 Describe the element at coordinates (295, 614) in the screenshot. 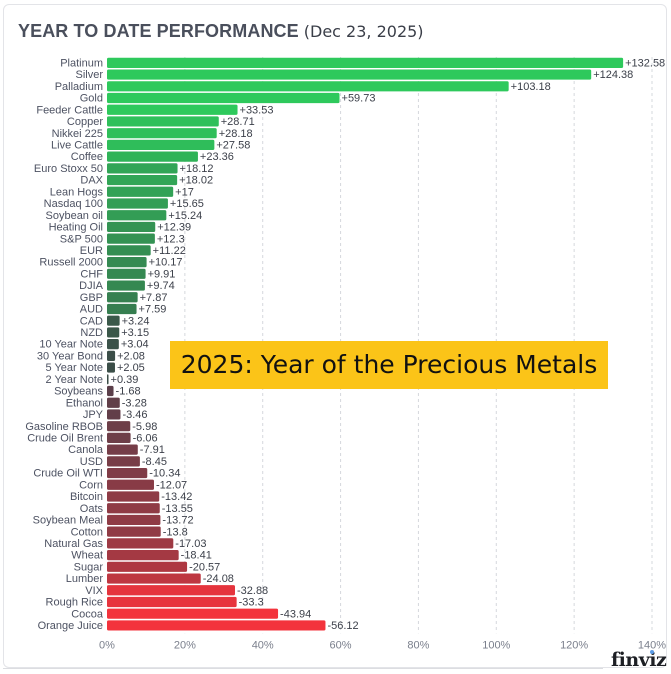

I see `value-label: -43.94` at that location.